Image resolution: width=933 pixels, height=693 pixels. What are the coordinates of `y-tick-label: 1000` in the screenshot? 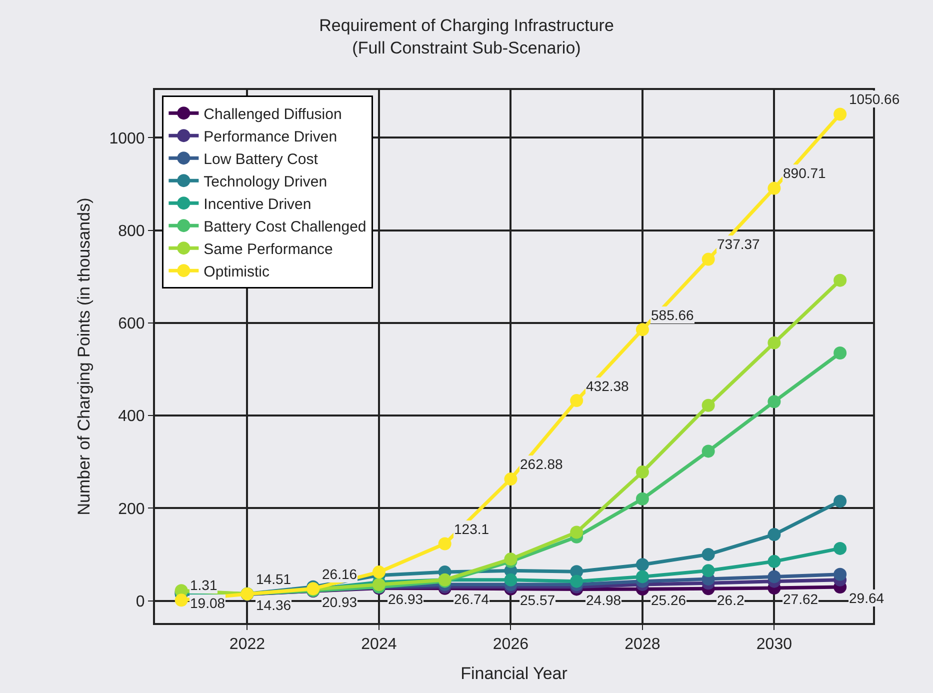 It's located at (127, 139).